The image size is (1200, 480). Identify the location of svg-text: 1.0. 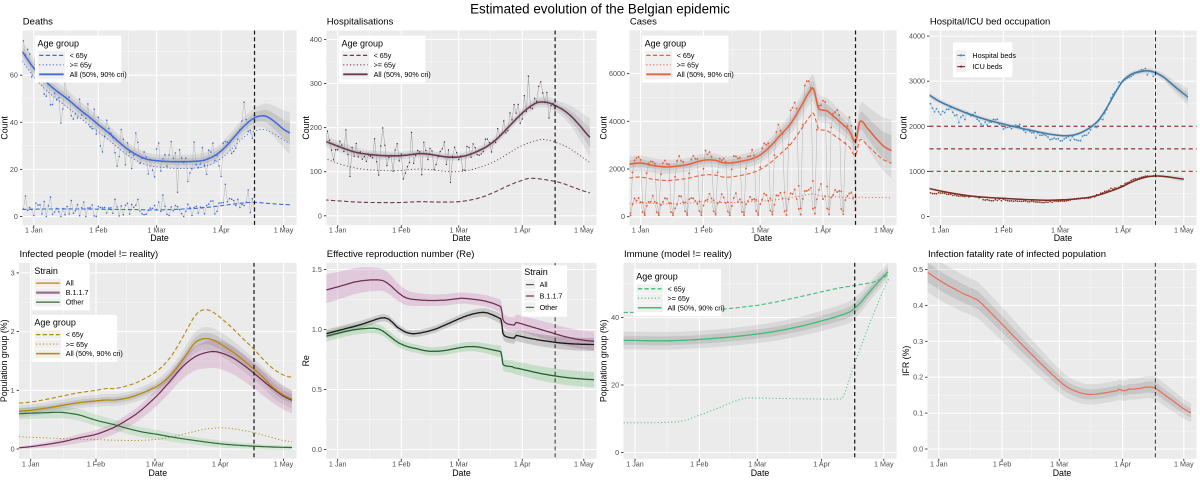
(317, 329).